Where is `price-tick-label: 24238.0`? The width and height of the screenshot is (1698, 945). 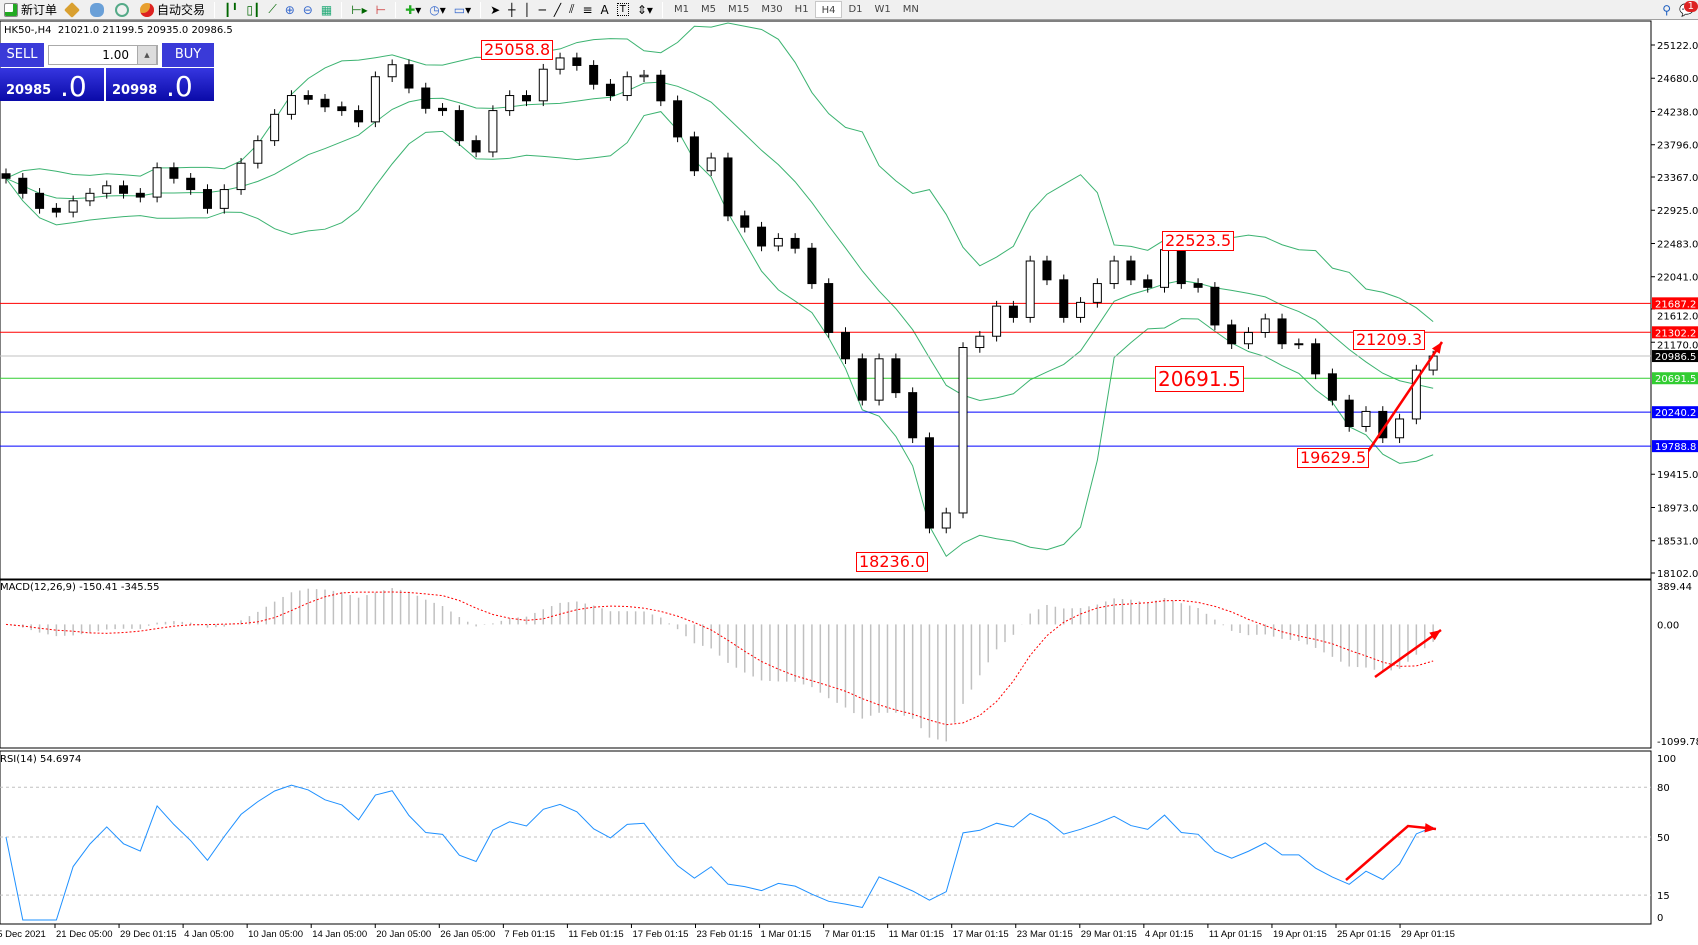 price-tick-label: 24238.0 is located at coordinates (1677, 112).